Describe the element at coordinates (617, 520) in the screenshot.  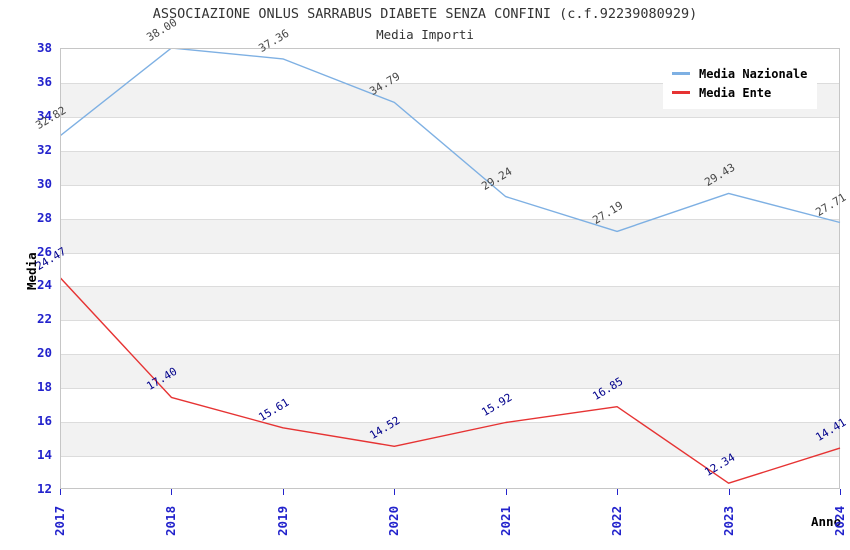
I see `x-tick-label: 2022` at that location.